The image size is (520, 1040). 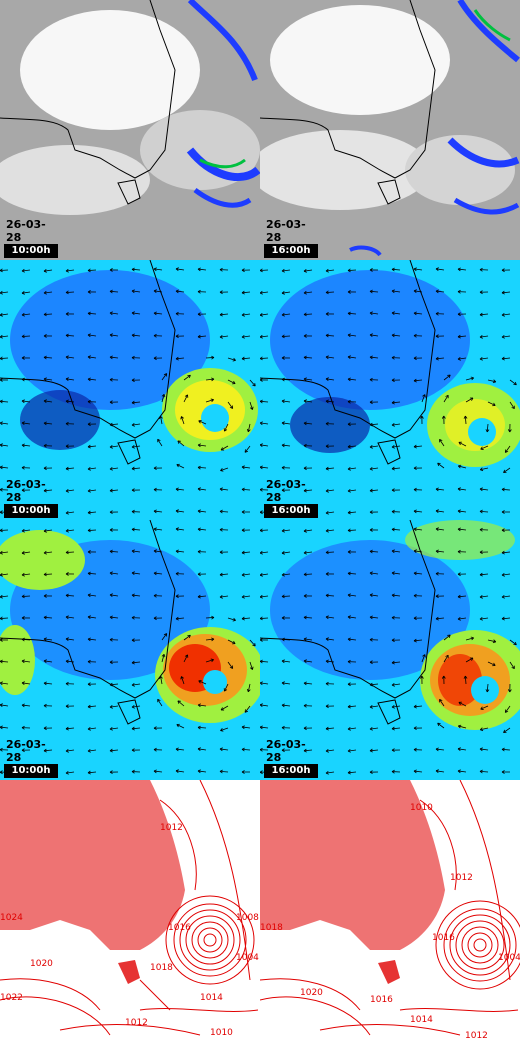 What do you see at coordinates (130, 130) in the screenshot?
I see `cloud-map` at bounding box center [130, 130].